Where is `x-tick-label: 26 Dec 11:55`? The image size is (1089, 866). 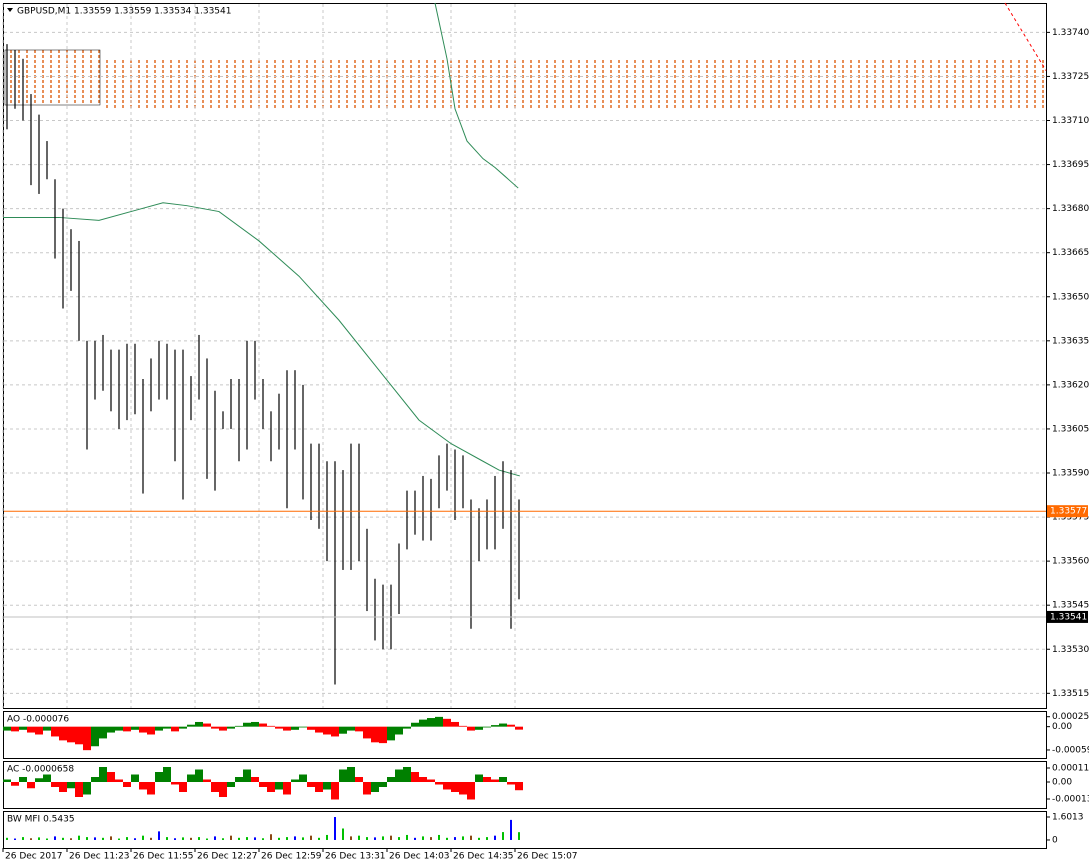 x-tick-label: 26 Dec 11:55 is located at coordinates (163, 857).